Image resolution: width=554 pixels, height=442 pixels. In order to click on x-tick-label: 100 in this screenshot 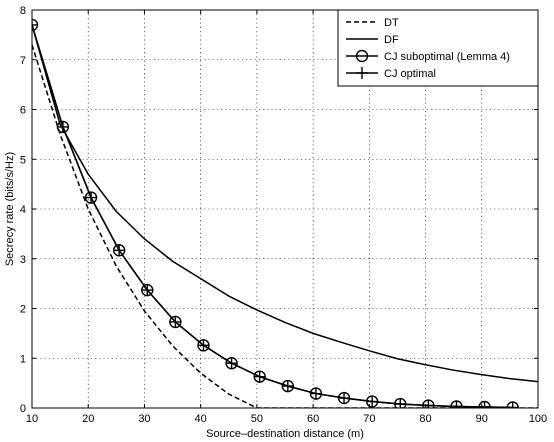, I will do `click(538, 419)`.